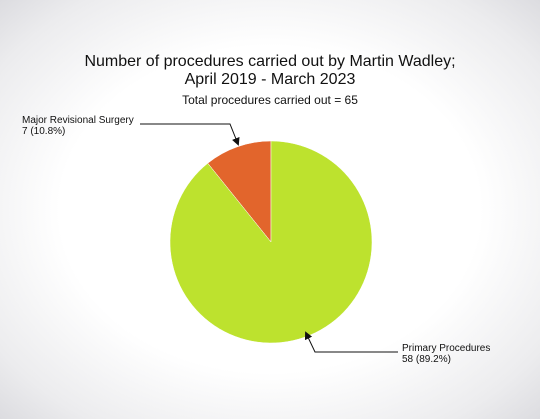 The height and width of the screenshot is (419, 540). Describe the element at coordinates (190, 134) in the screenshot. I see `leader-line-major-revisional-surgery` at that location.